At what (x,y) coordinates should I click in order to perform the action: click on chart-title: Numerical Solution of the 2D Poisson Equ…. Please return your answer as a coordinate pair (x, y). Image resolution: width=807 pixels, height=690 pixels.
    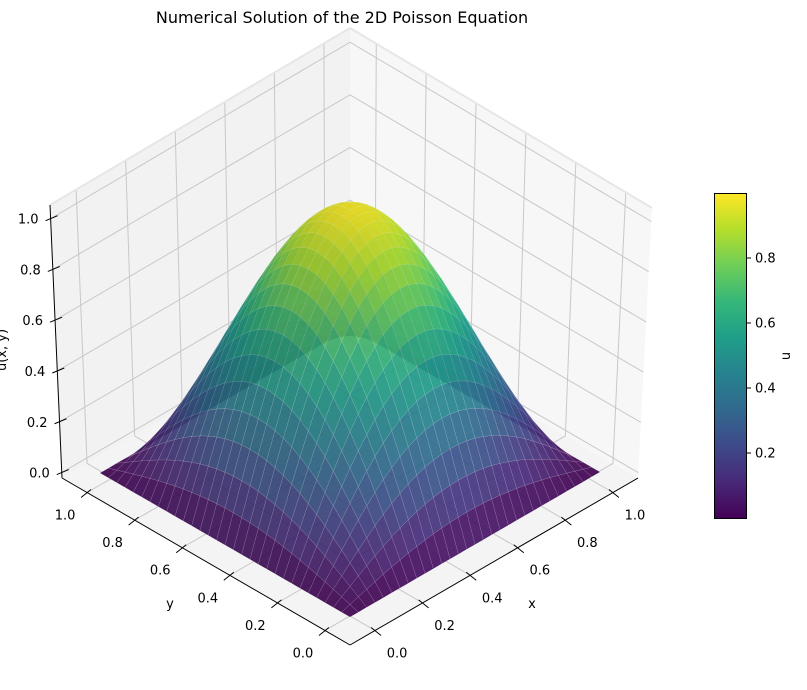
    Looking at the image, I should click on (342, 17).